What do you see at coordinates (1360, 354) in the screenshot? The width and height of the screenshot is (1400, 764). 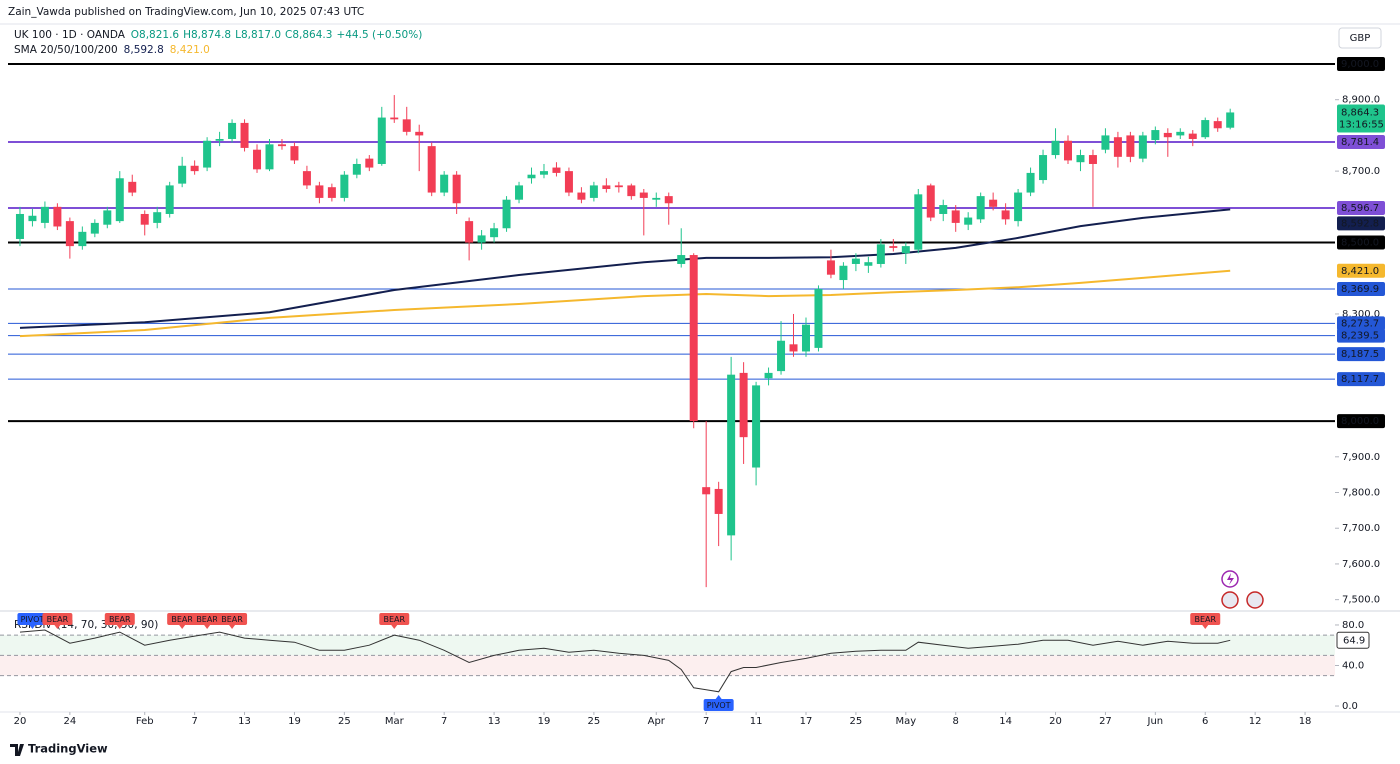 I see `level-label: 8,187.5` at bounding box center [1360, 354].